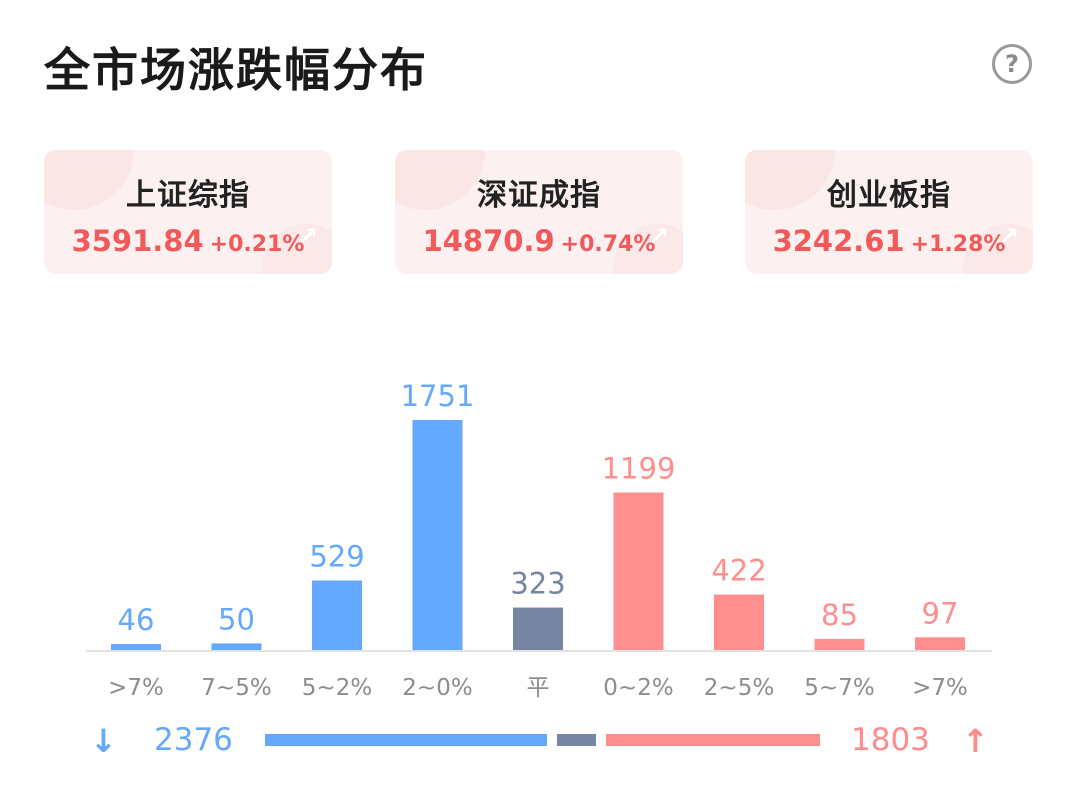  What do you see at coordinates (336, 557) in the screenshot?
I see `bar-value-label: 529` at bounding box center [336, 557].